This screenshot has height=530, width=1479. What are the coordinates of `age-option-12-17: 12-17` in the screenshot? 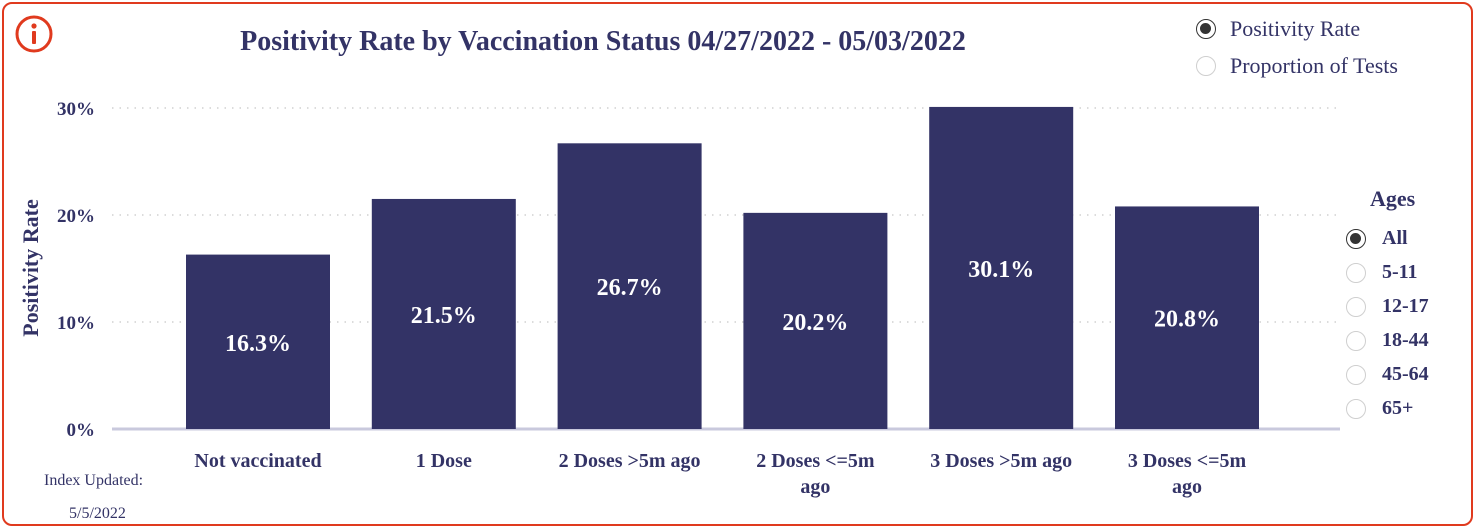 It's located at (1387, 306).